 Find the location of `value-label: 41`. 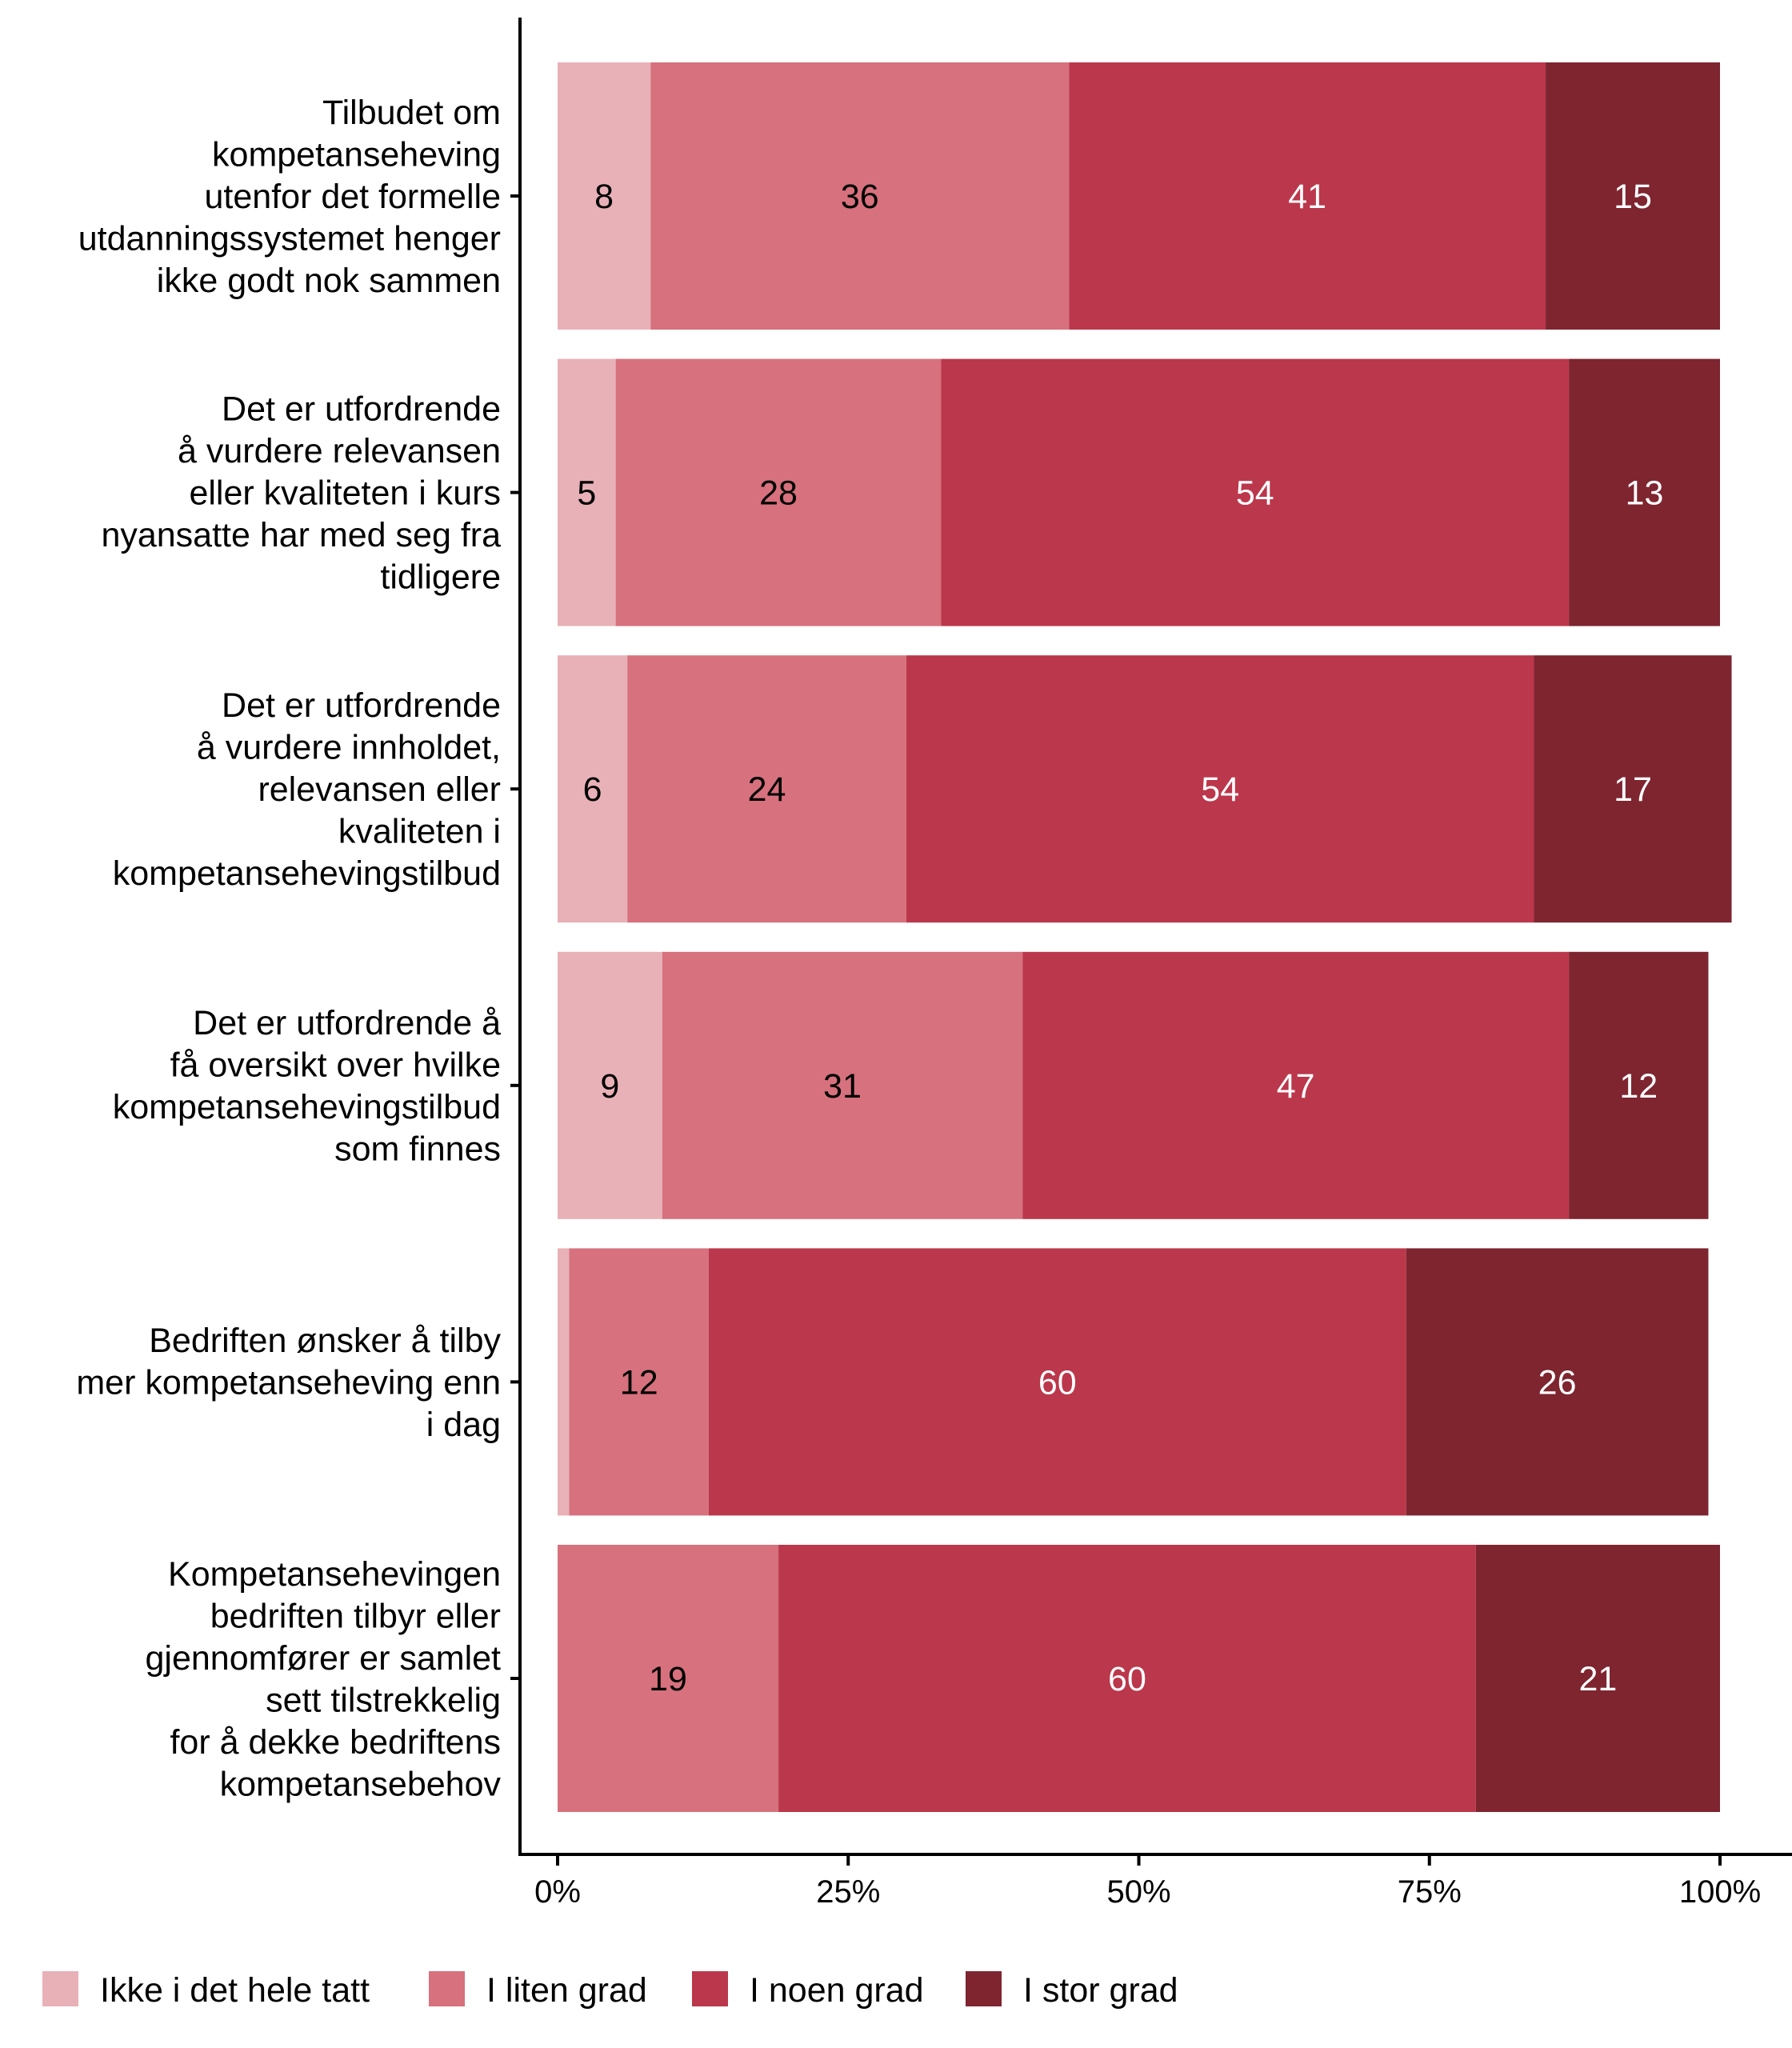

value-label: 41 is located at coordinates (1307, 197).